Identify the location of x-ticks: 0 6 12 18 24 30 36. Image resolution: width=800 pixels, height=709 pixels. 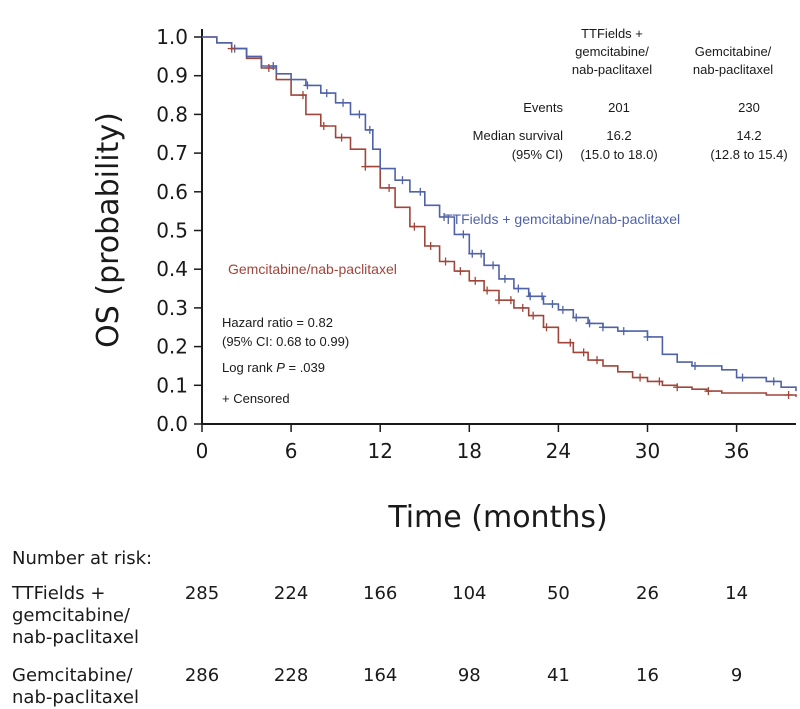
(472, 443).